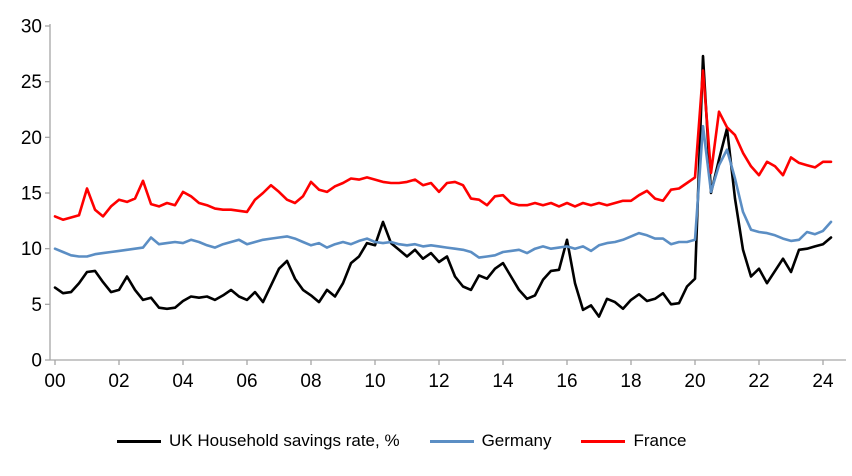  What do you see at coordinates (284, 440) in the screenshot?
I see `uk-legend-label: UK Household savings rate, %` at bounding box center [284, 440].